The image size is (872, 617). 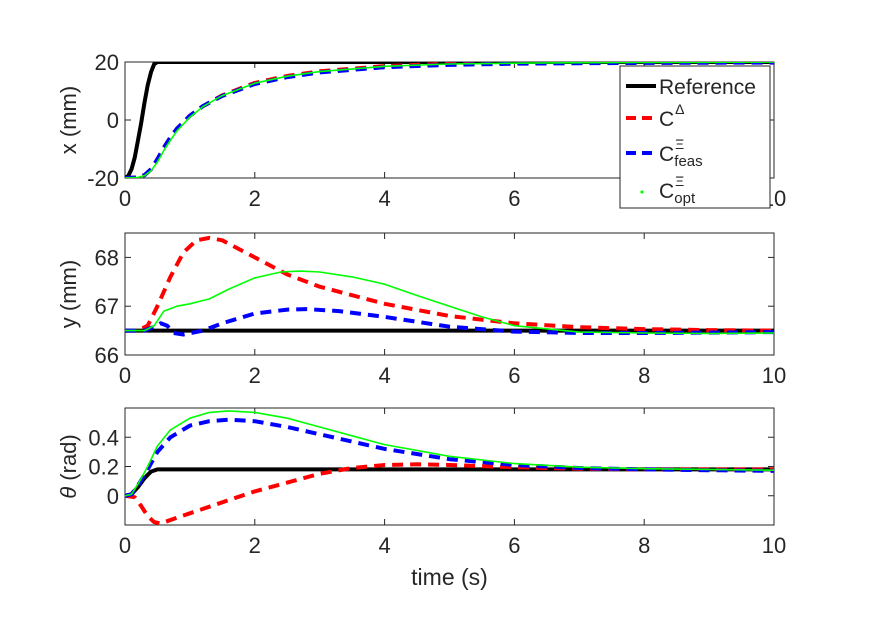 I want to click on y-axis-label: y (mm), so click(x=68, y=294).